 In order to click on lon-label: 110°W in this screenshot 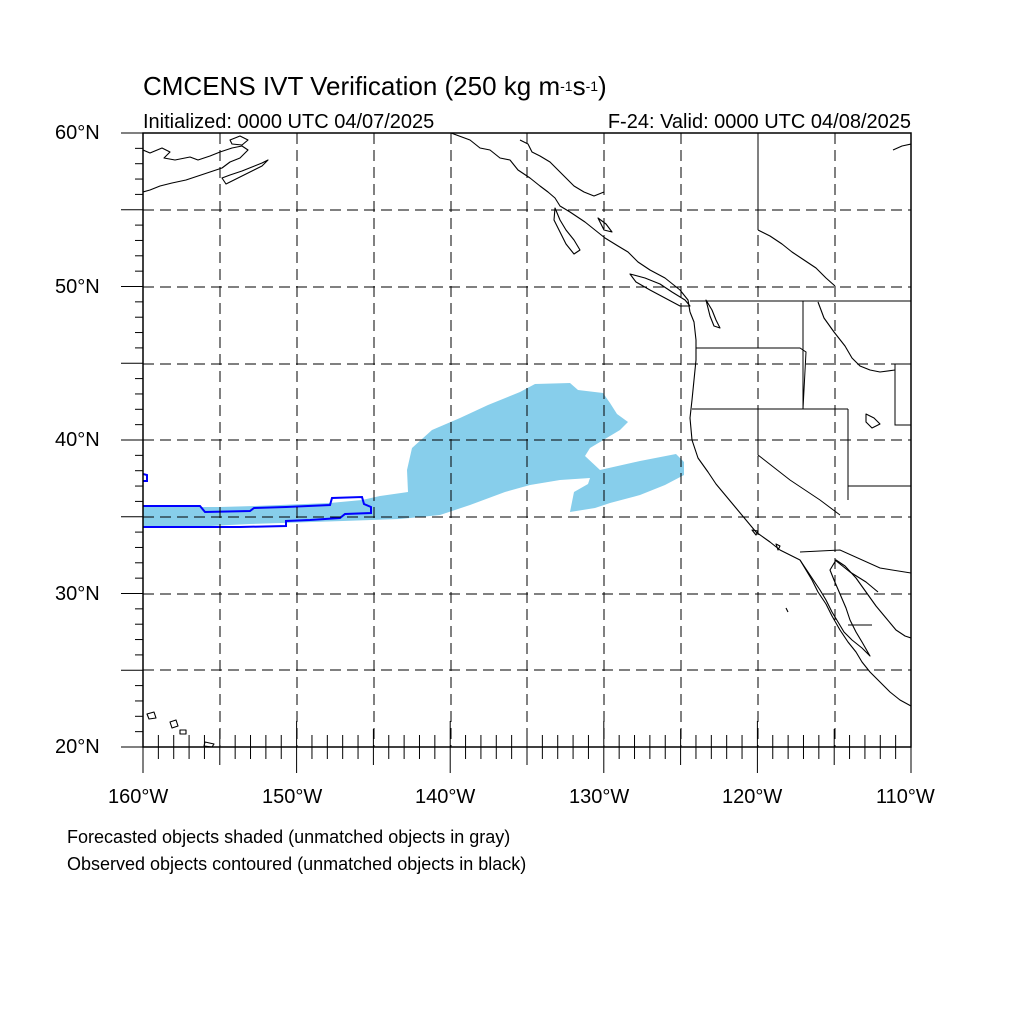, I will do `click(905, 797)`.